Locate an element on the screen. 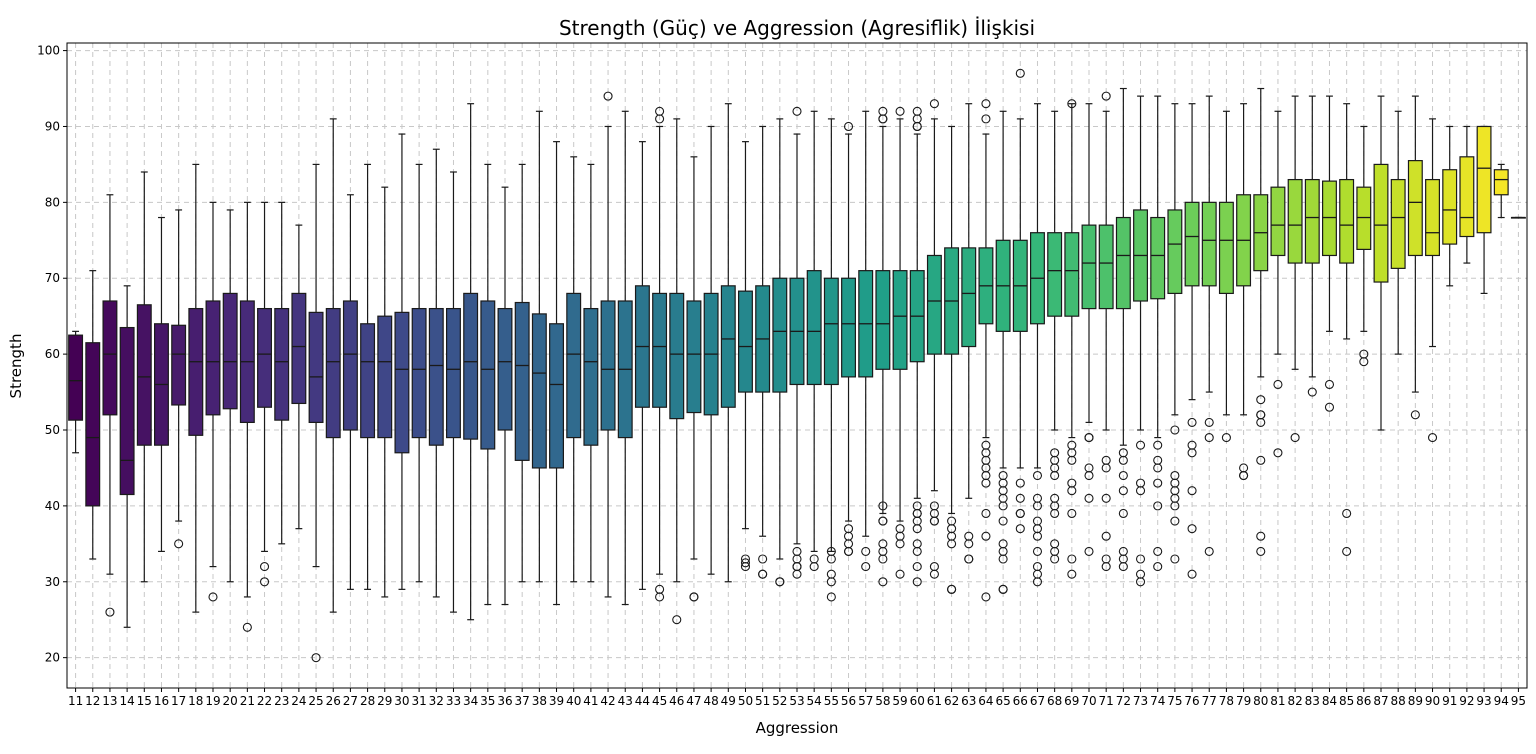 This screenshot has width=1536, height=754. x-tick-label: 54 is located at coordinates (814, 701).